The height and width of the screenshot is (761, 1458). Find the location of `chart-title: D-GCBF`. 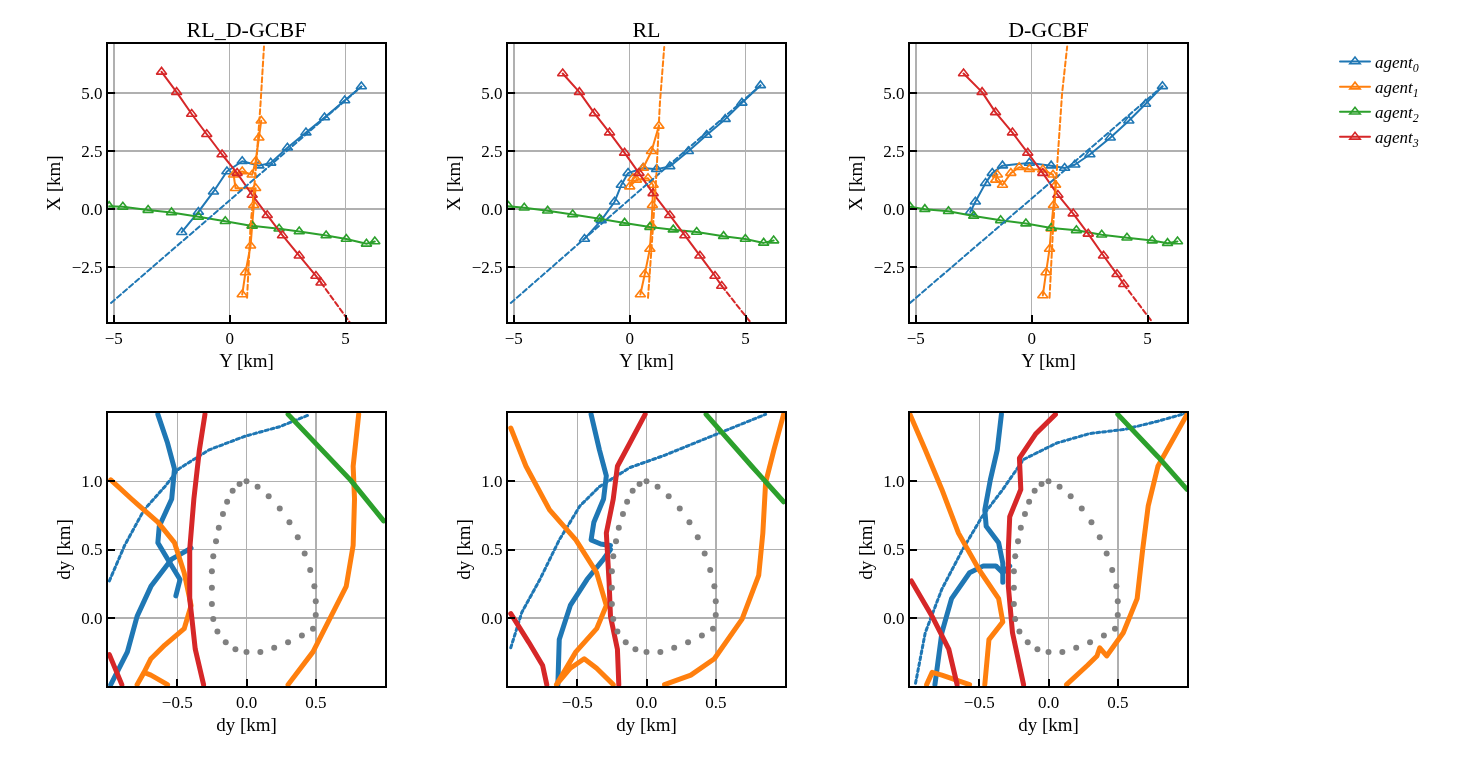

chart-title: D-GCBF is located at coordinates (1048, 30).